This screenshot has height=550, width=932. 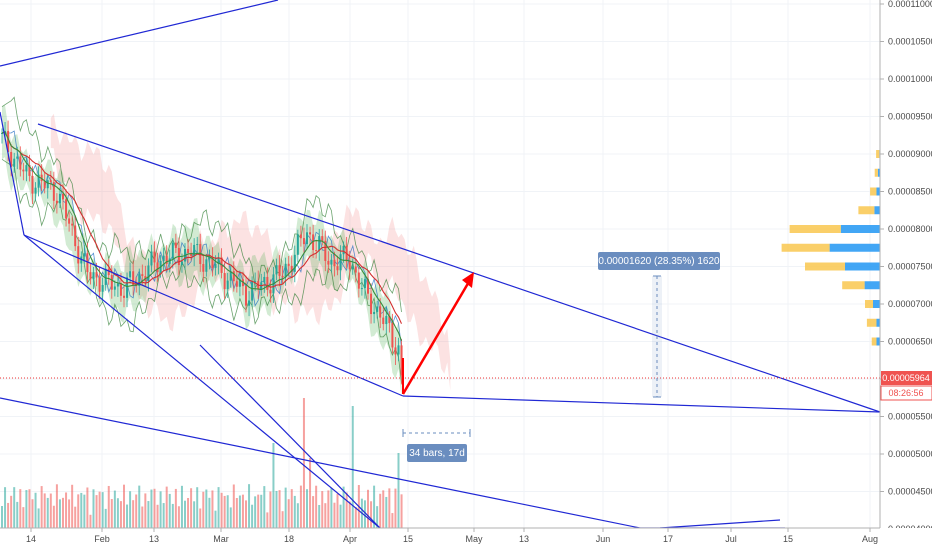 What do you see at coordinates (906, 378) in the screenshot?
I see `last-price-tag` at bounding box center [906, 378].